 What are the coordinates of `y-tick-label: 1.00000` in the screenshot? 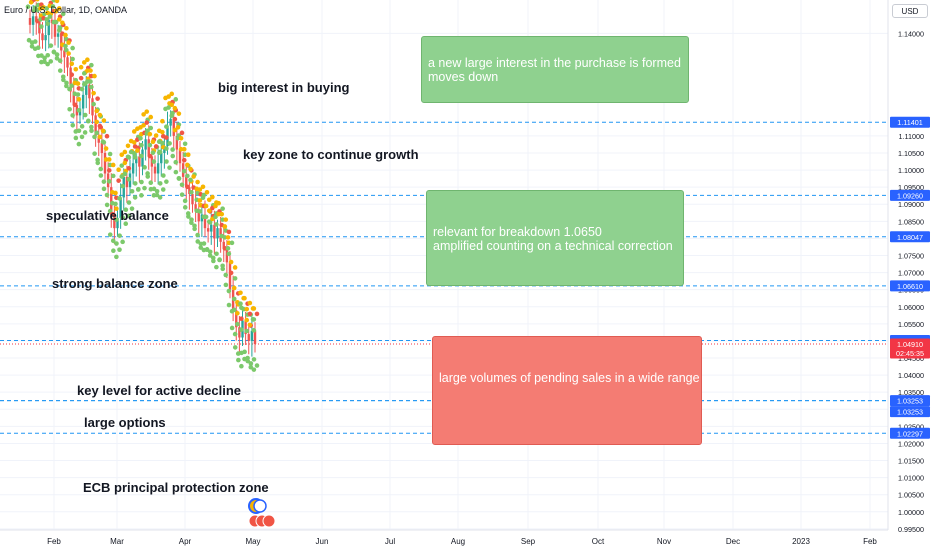 It's located at (911, 512).